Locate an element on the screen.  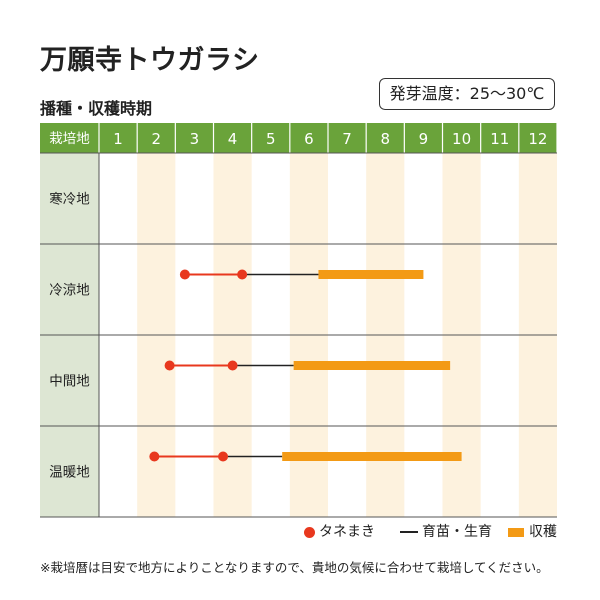
legend-item-harvest: 収穫 is located at coordinates (532, 532).